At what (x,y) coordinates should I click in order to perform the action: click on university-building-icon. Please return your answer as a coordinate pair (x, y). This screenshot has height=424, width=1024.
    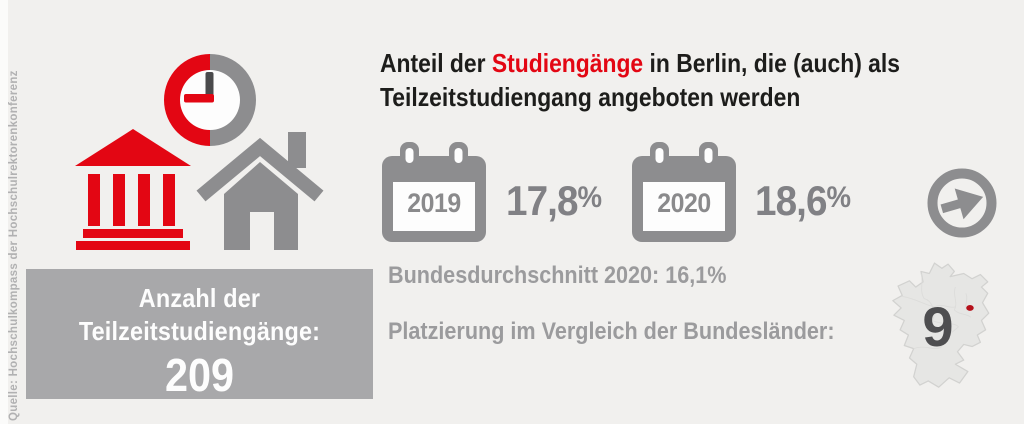
    Looking at the image, I should click on (133, 190).